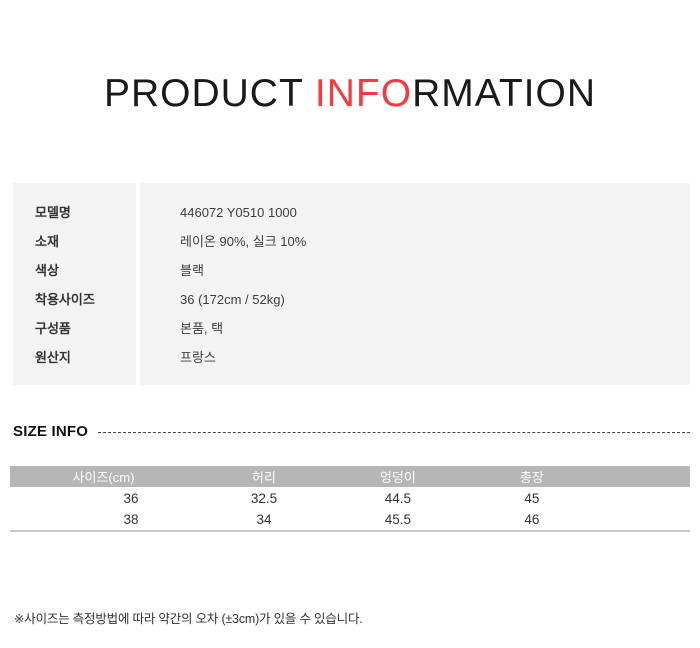  I want to click on info-label-material: 소재, so click(47, 241).